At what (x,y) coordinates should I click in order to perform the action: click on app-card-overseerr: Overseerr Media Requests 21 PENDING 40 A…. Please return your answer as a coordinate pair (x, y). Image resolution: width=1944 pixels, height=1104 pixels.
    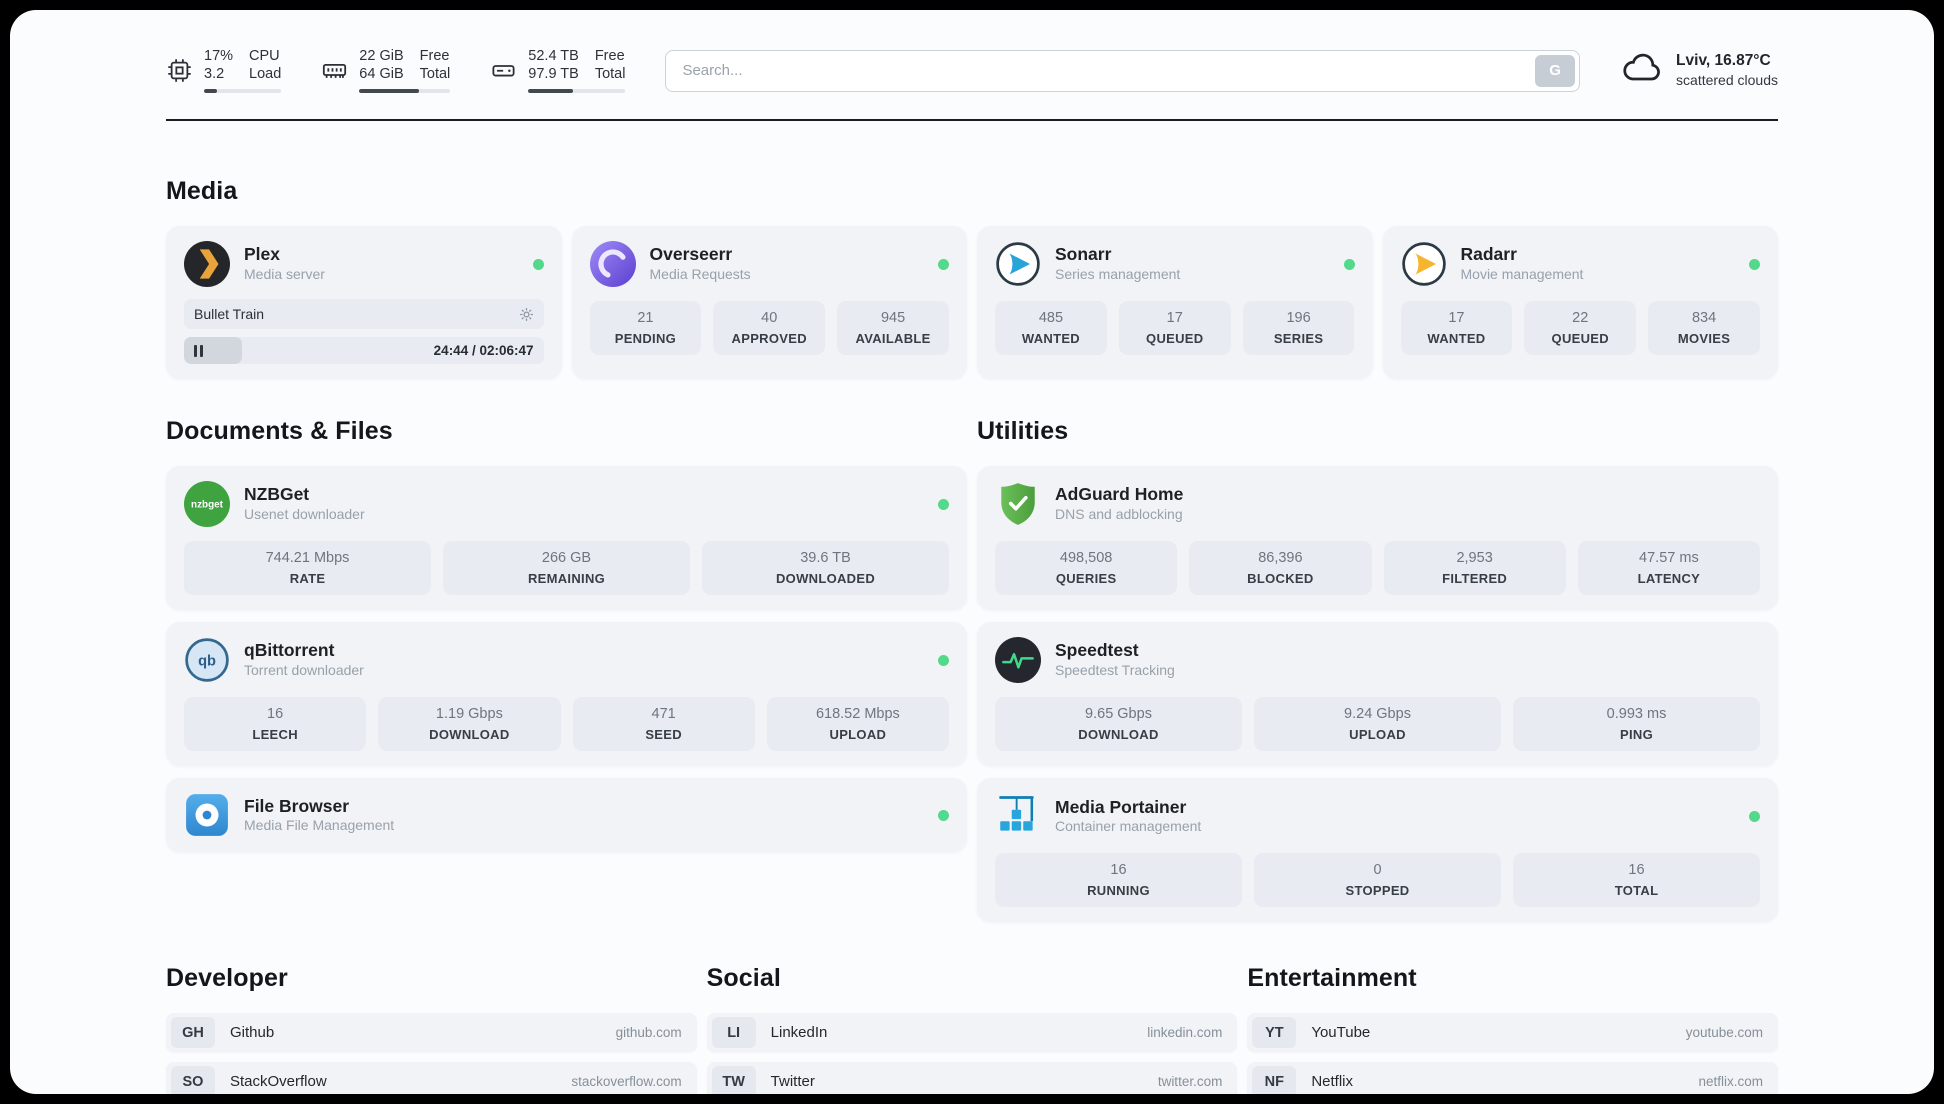
    Looking at the image, I should click on (769, 302).